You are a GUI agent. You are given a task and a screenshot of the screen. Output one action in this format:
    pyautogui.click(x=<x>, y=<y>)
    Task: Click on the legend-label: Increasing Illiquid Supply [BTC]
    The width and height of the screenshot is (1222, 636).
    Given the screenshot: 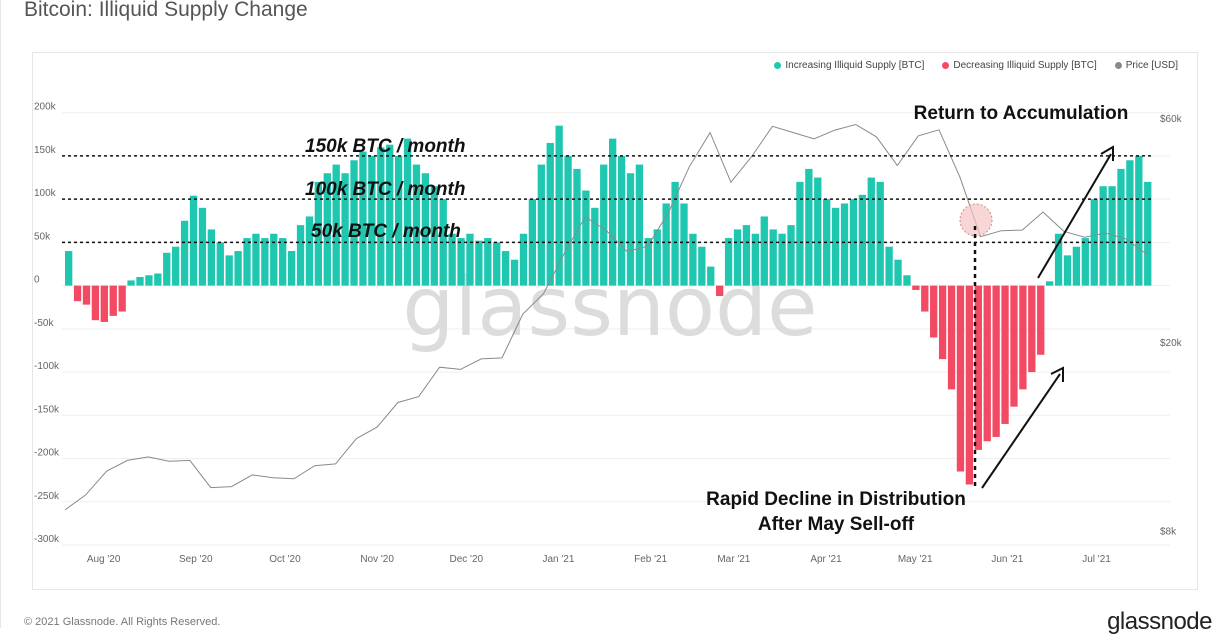 What is the action you would take?
    pyautogui.click(x=855, y=65)
    